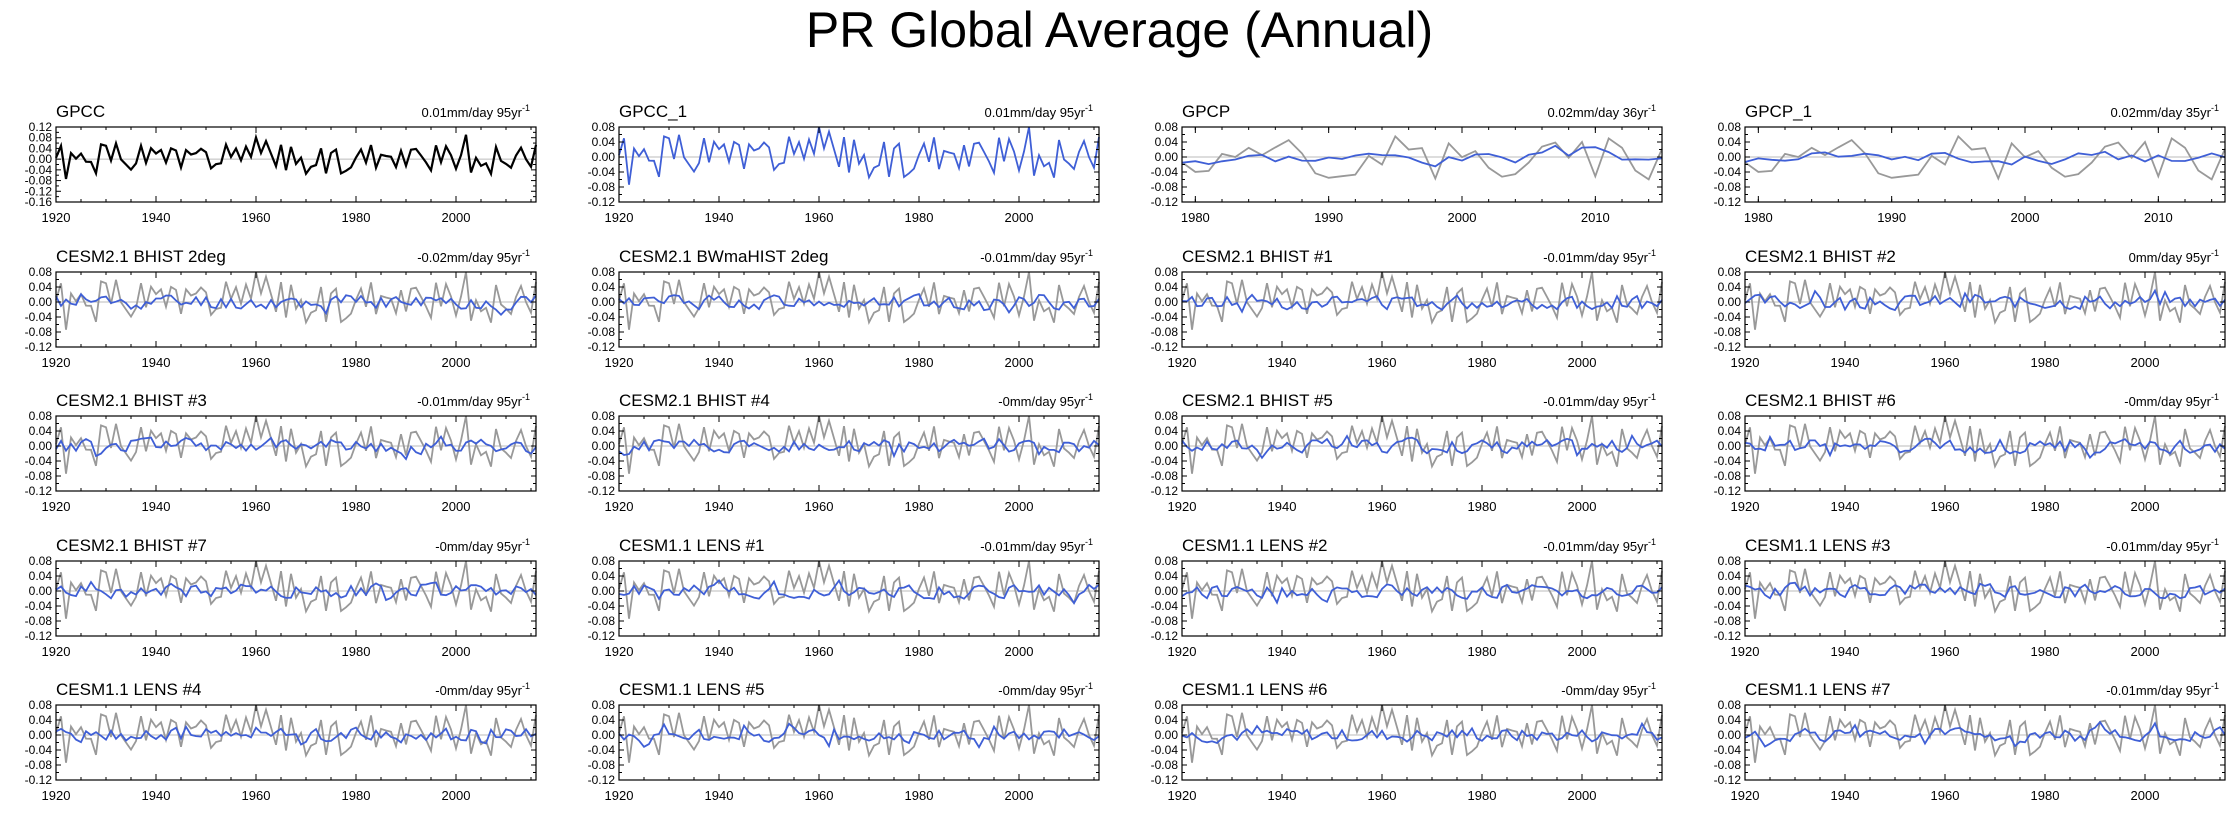  Describe the element at coordinates (41, 127) in the screenshot. I see `y-tick-label: 0.12` at that location.